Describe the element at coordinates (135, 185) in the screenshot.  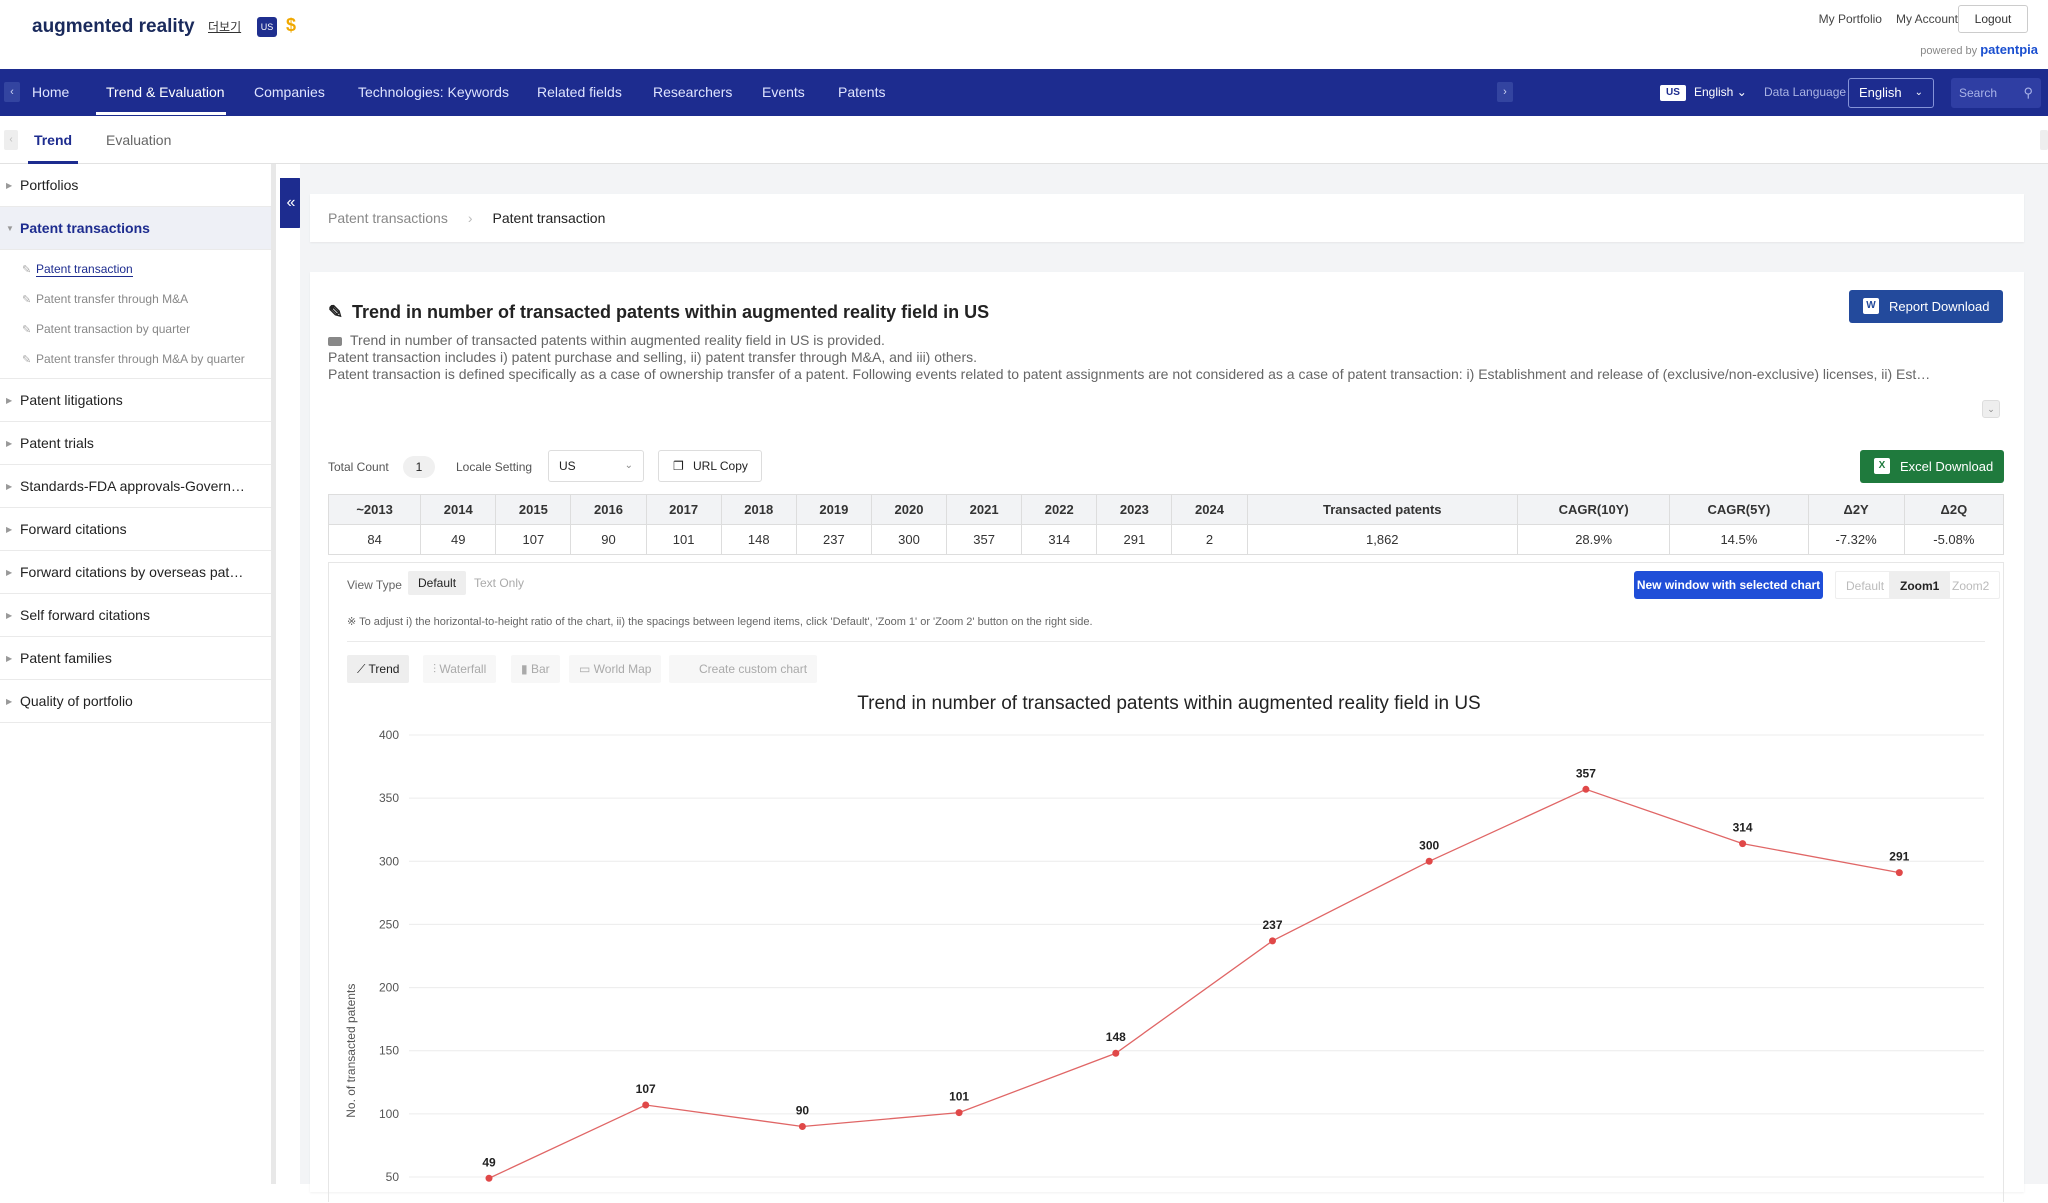
I see `sidebar-item-portfolios: ▶ Portfolios` at that location.